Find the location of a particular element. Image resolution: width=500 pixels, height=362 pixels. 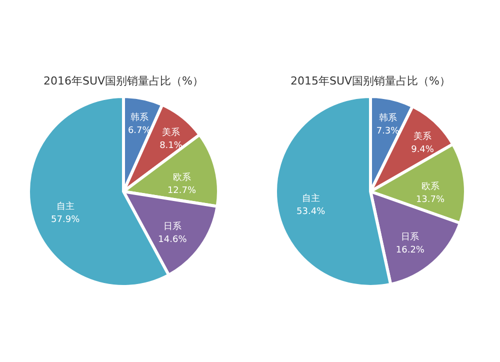

data-label: 14.6% is located at coordinates (173, 240).